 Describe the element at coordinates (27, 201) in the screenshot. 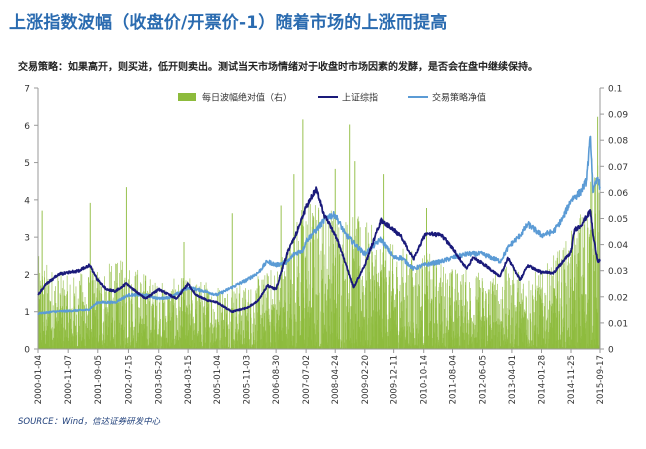

I see `left-tick-label: 4` at that location.